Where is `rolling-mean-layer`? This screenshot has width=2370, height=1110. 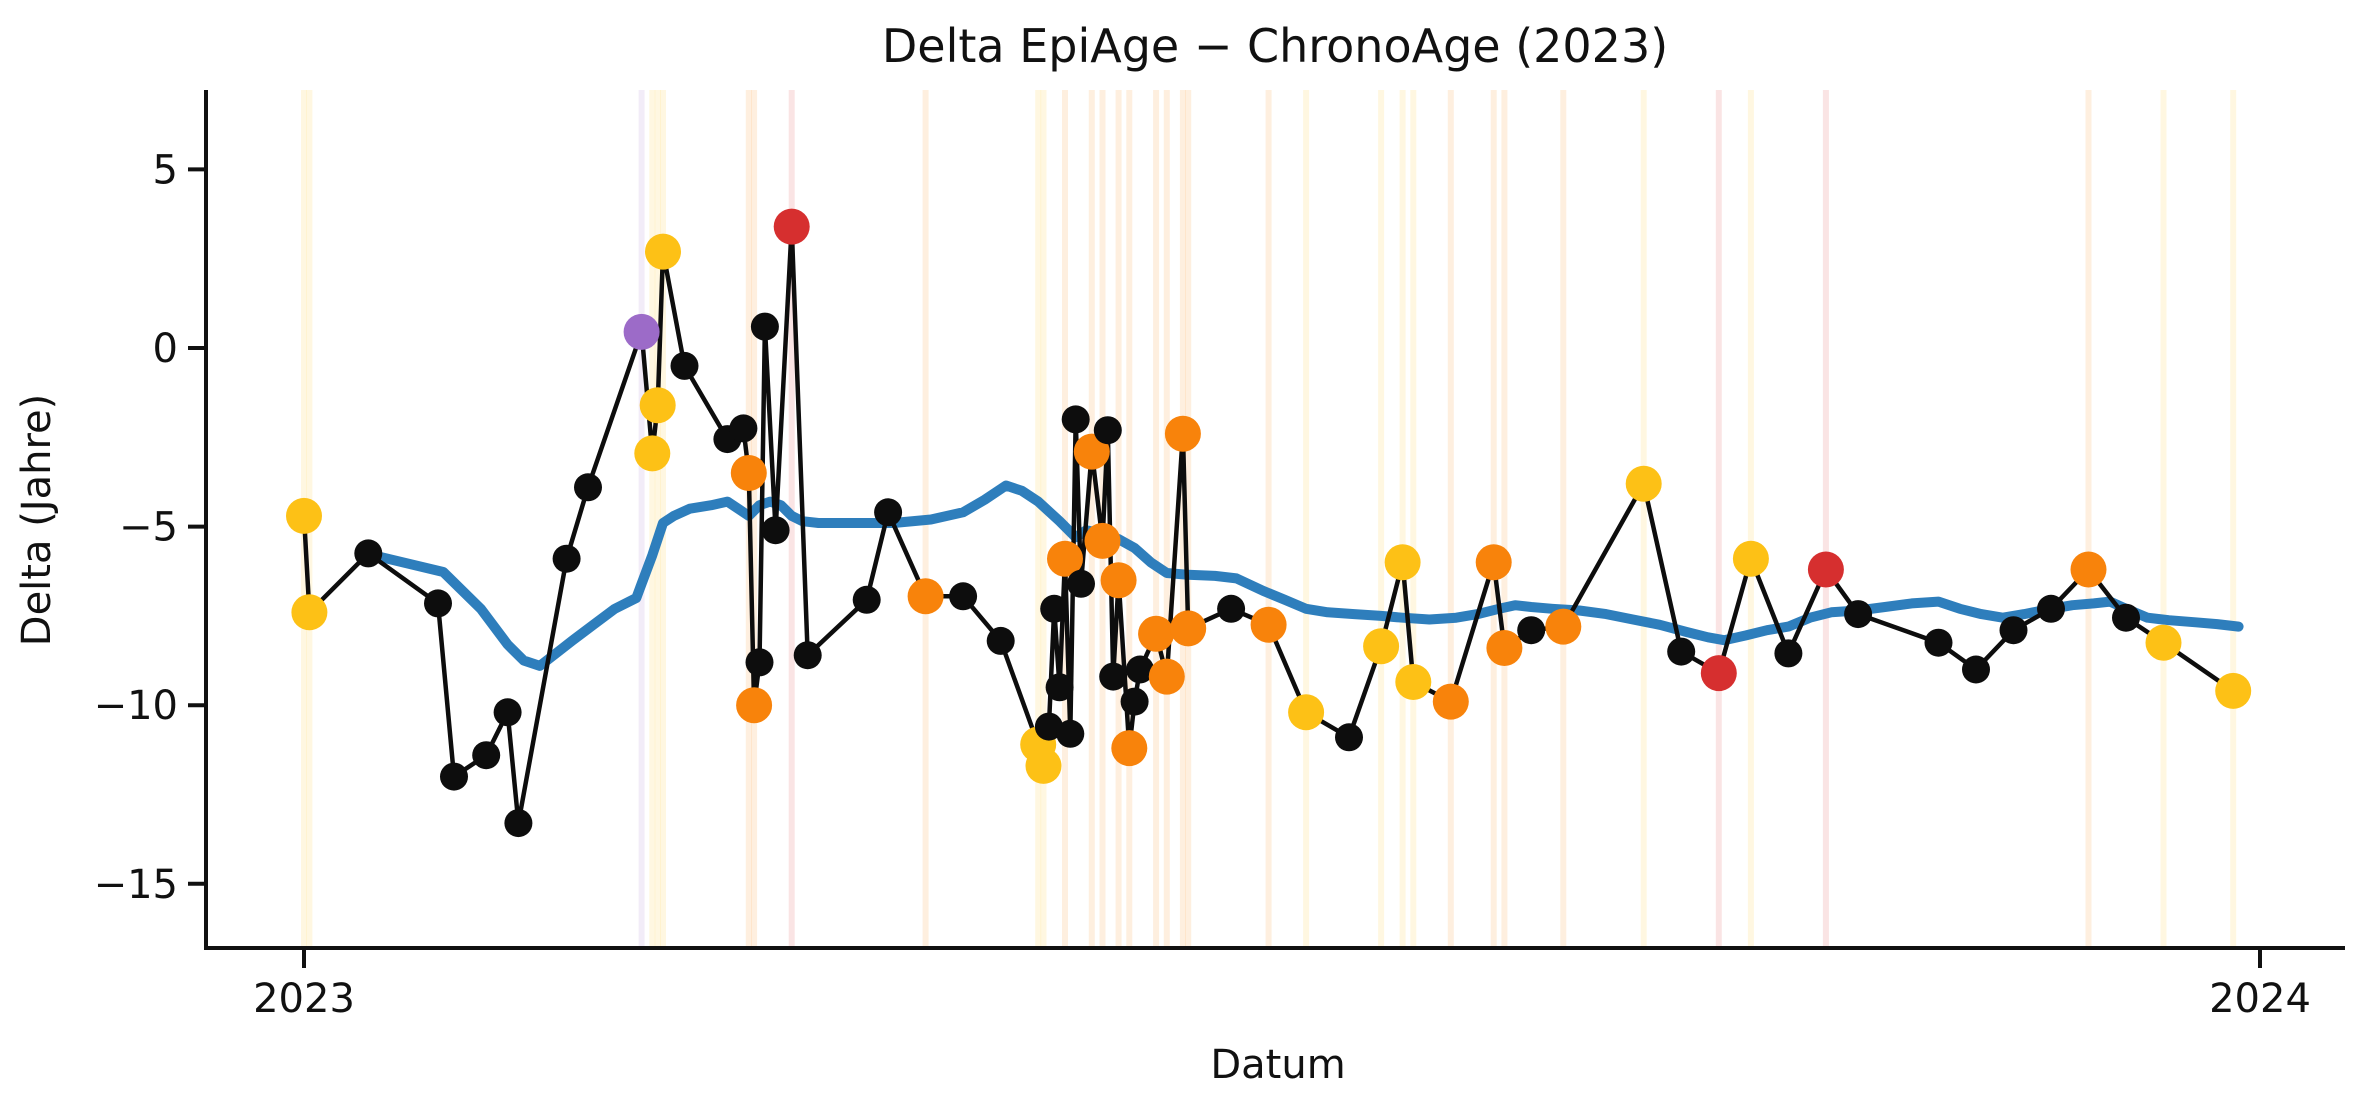
rolling-mean-layer is located at coordinates (1303, 575).